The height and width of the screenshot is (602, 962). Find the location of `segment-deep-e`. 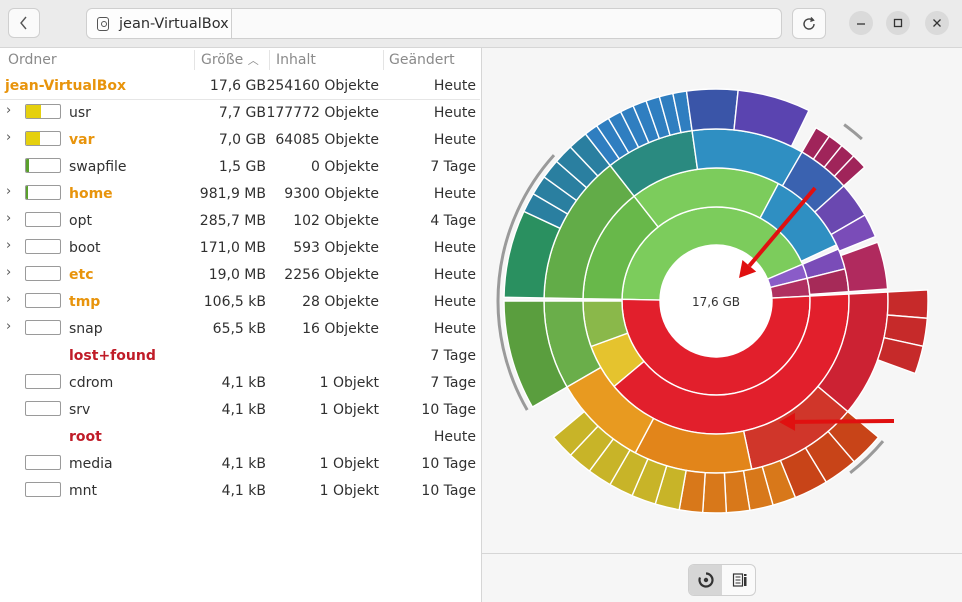

segment-deep-e is located at coordinates (712, 110).